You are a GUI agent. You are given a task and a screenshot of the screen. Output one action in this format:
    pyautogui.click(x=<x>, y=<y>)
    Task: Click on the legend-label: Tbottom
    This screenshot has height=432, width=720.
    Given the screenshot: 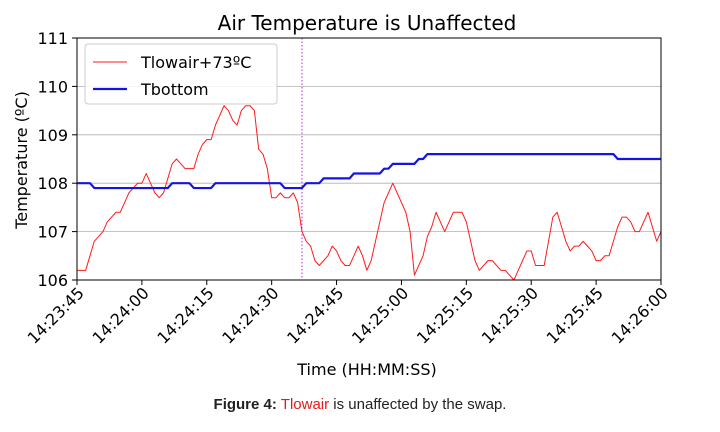 What is the action you would take?
    pyautogui.click(x=174, y=89)
    